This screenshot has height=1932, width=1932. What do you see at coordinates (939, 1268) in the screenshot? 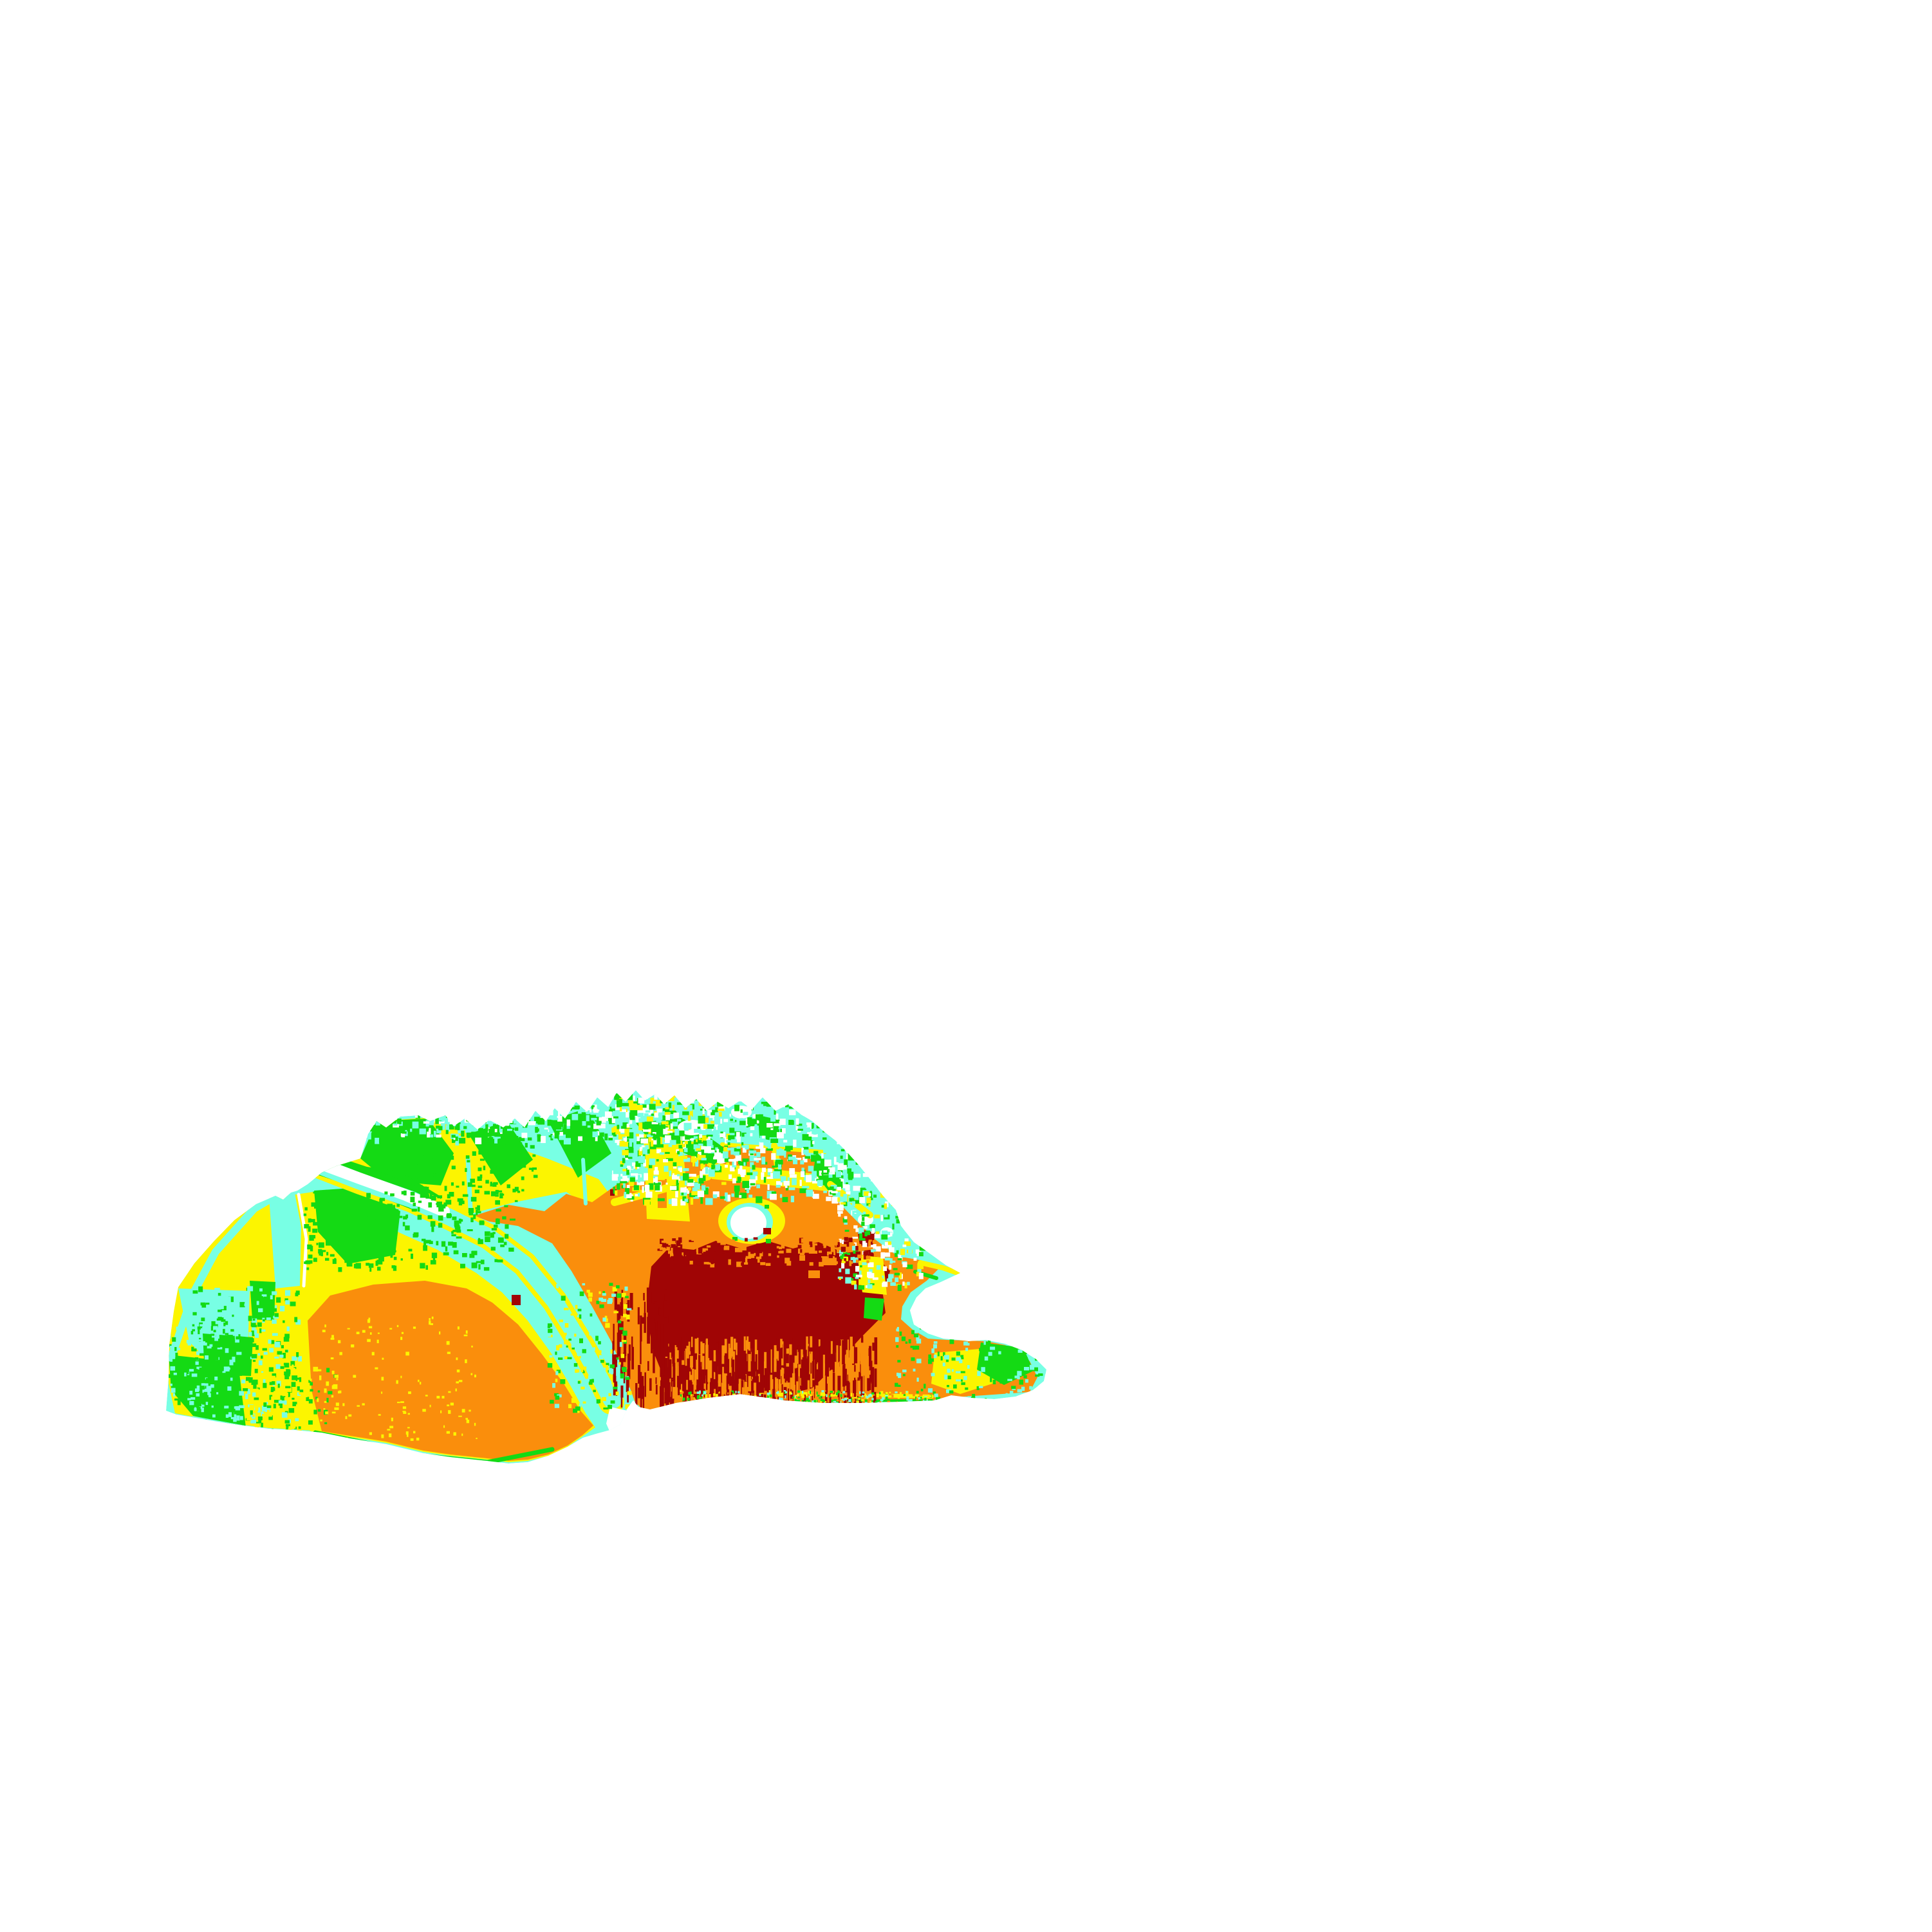
I see `peak-yellow-edge` at bounding box center [939, 1268].